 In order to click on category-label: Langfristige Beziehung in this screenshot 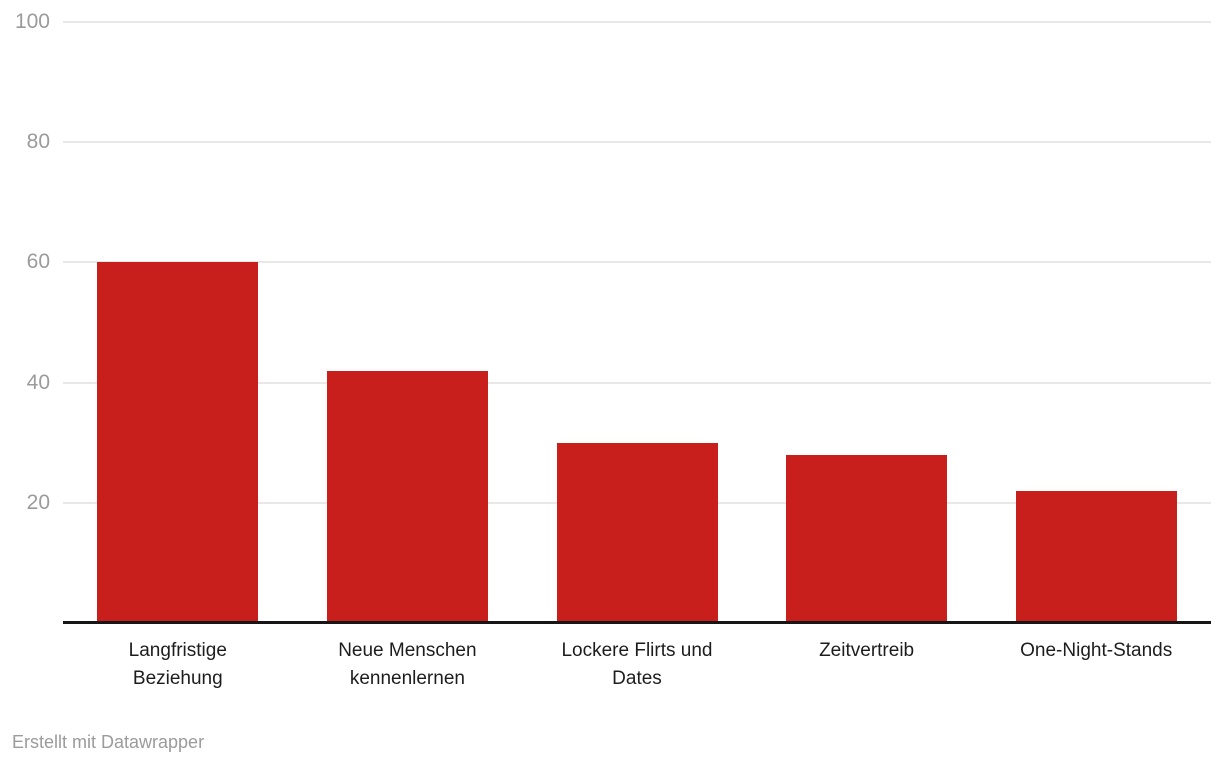, I will do `click(177, 664)`.